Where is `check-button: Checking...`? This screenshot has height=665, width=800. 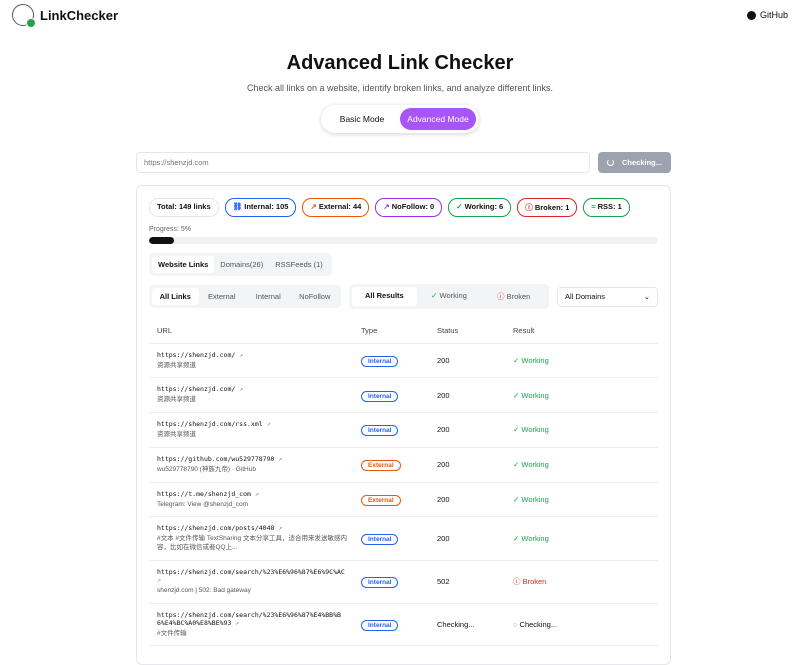 check-button: Checking... is located at coordinates (634, 162).